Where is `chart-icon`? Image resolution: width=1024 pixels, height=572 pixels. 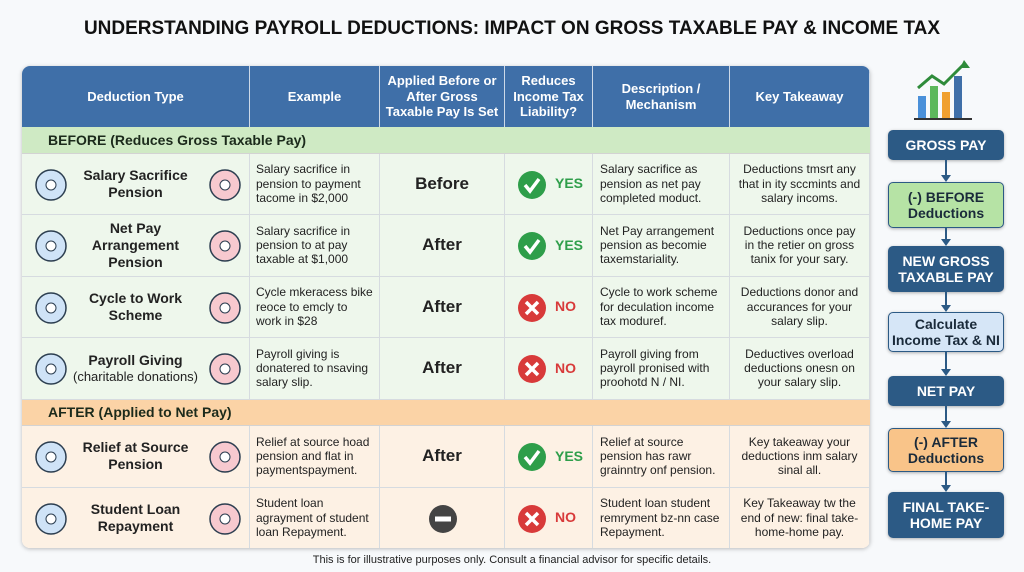 chart-icon is located at coordinates (943, 90).